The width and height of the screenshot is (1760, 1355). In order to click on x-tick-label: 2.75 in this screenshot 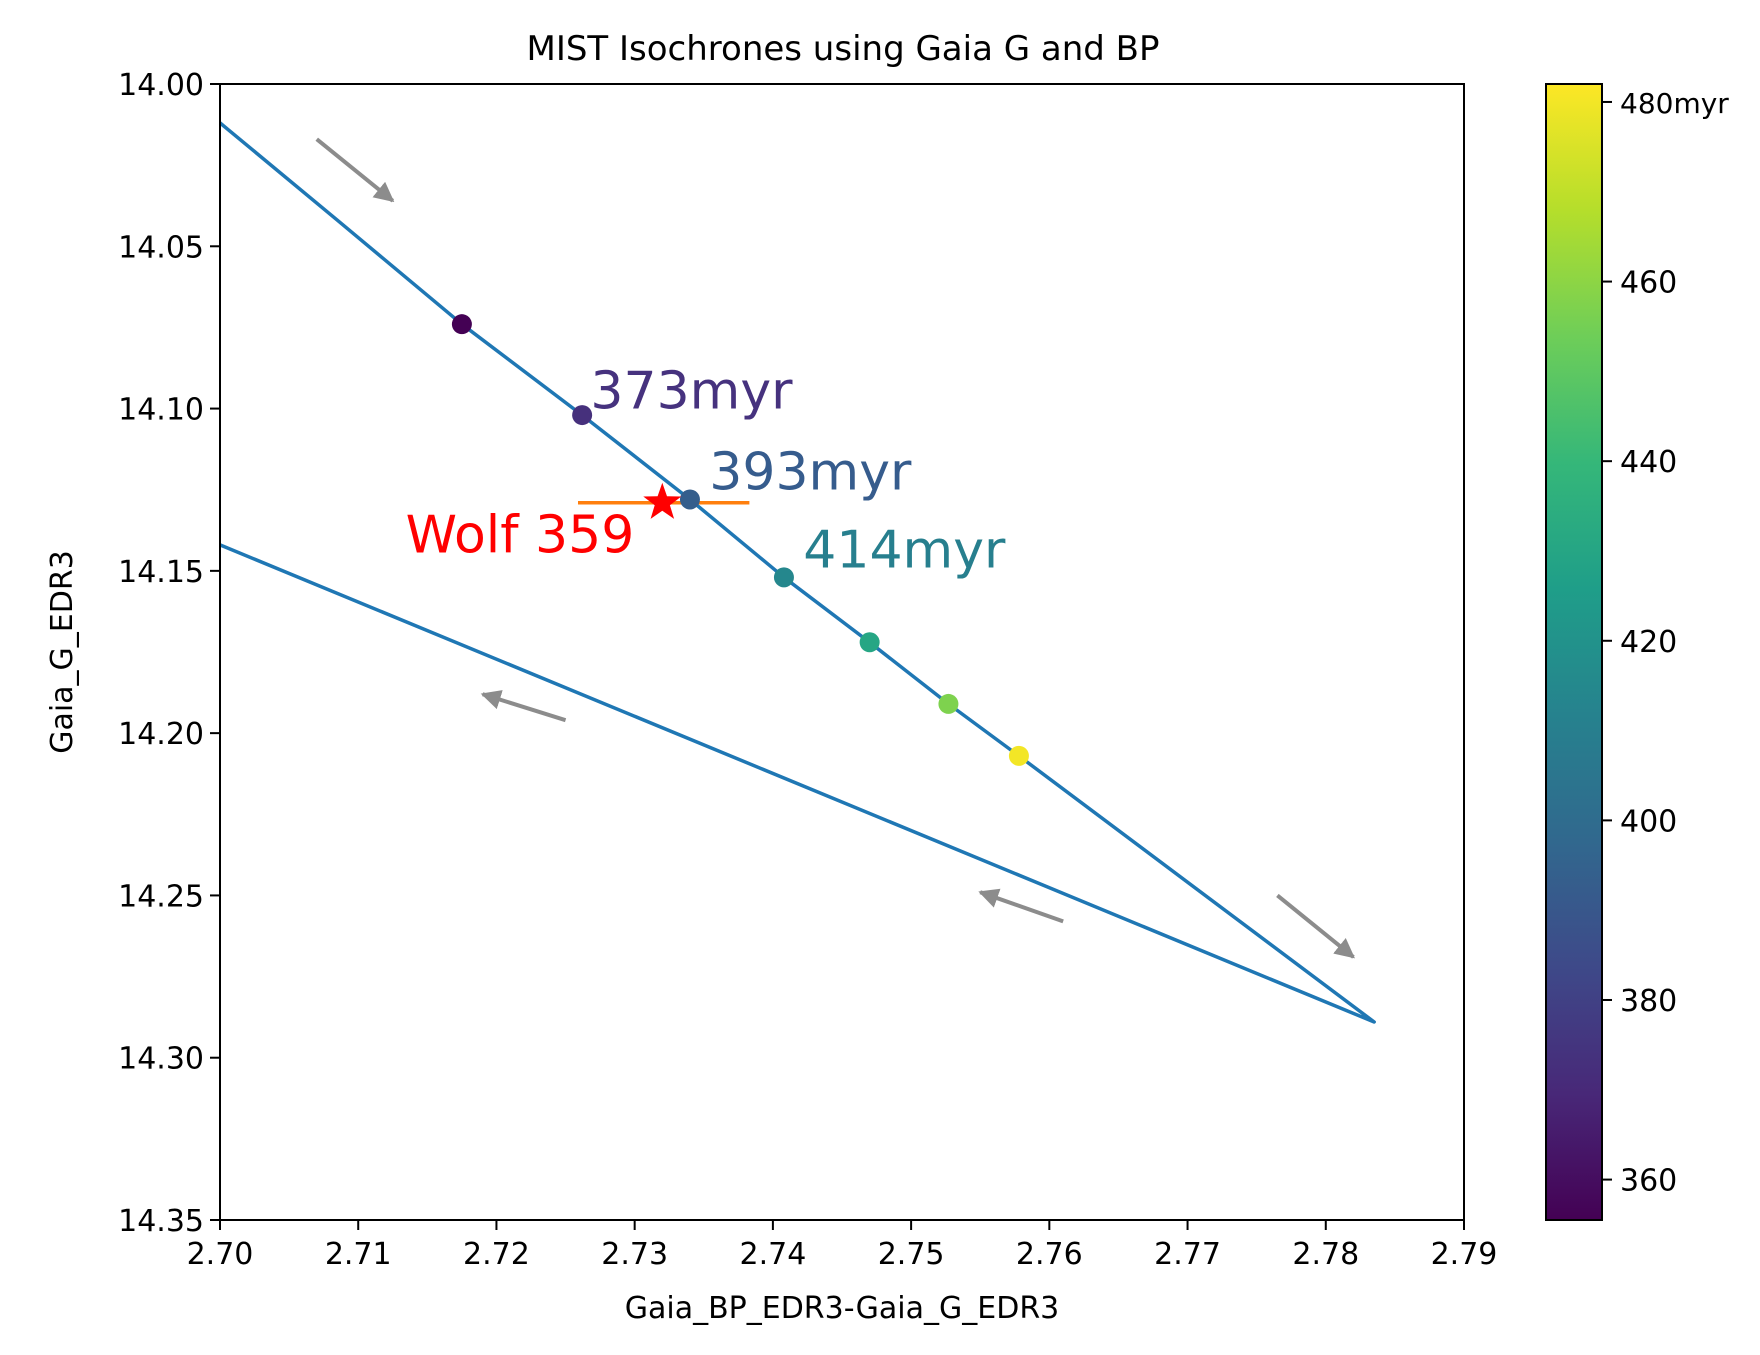, I will do `click(911, 1254)`.